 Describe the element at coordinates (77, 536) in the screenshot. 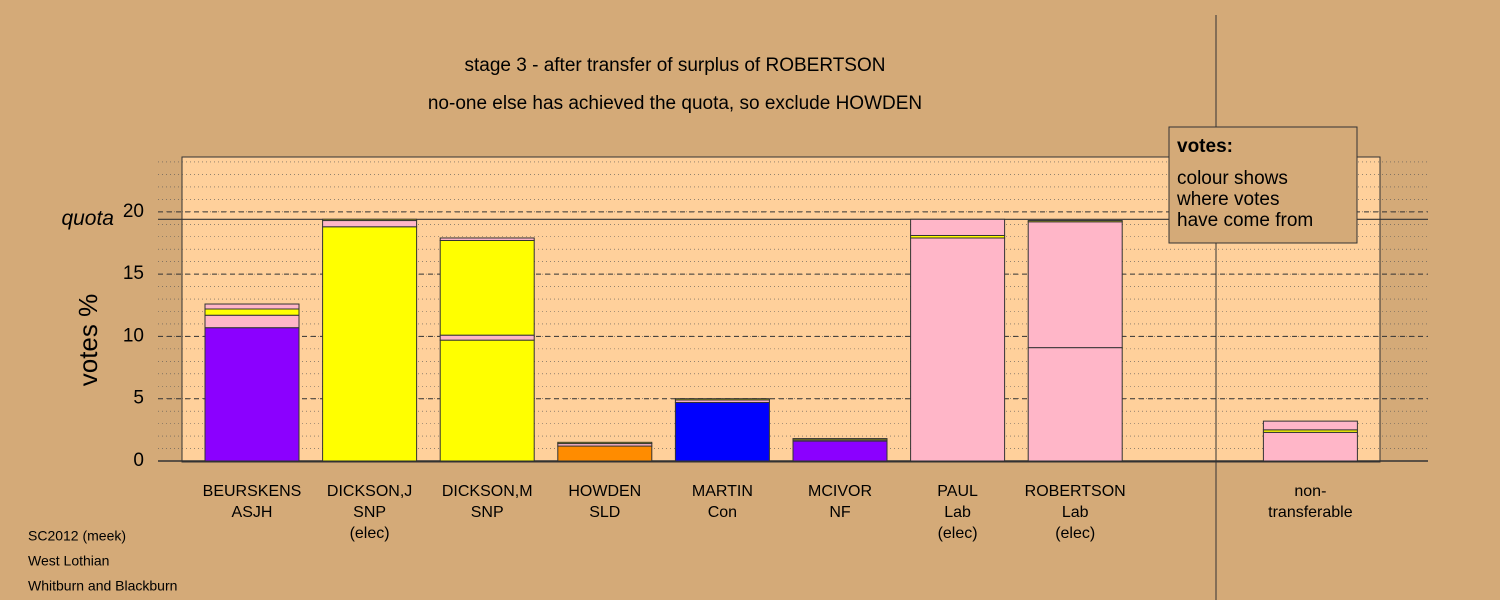

I see `footer-text: SC2012 (meek)` at that location.